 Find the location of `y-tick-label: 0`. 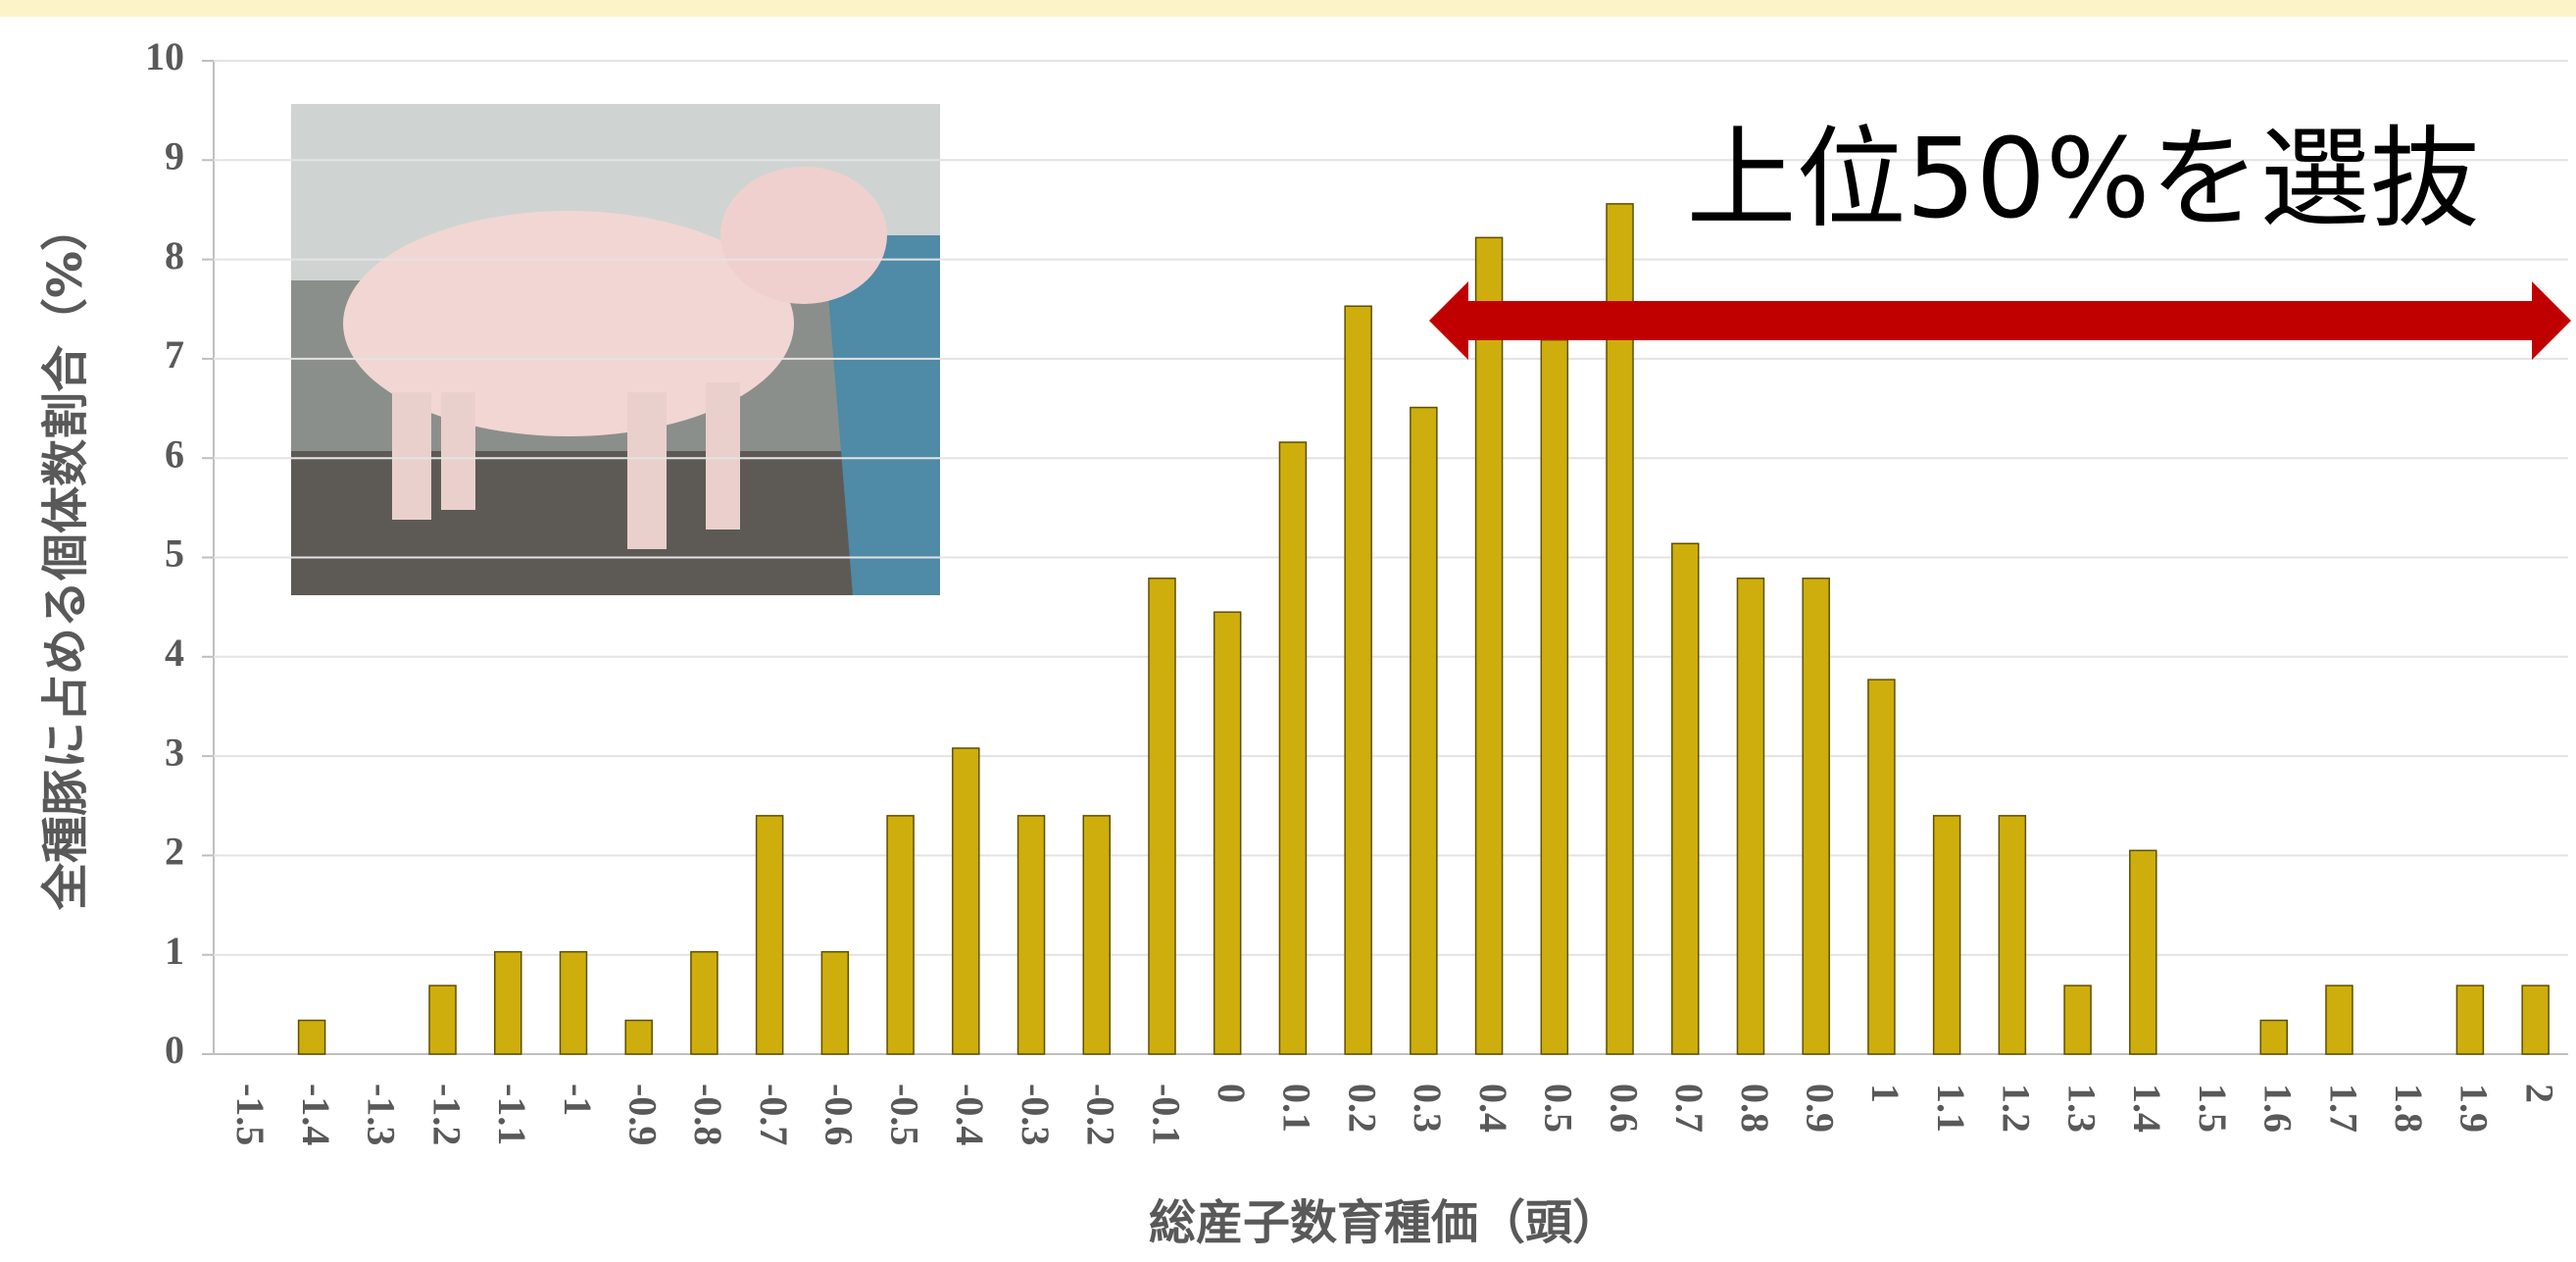

y-tick-label: 0 is located at coordinates (174, 1050).